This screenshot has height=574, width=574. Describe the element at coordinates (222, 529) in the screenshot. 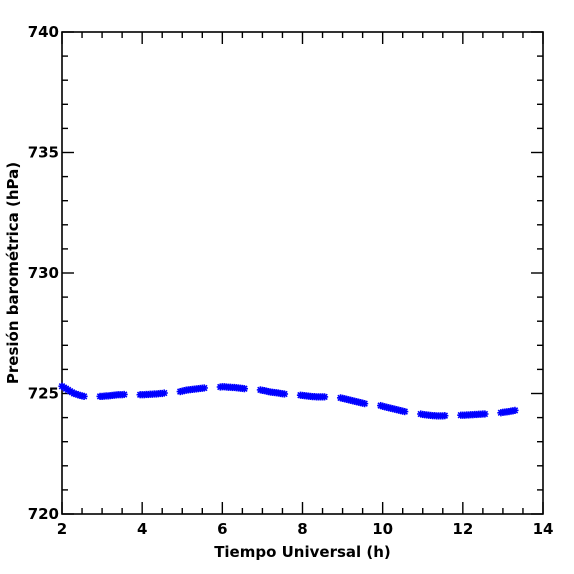

I see `x-tick-label: 6` at that location.